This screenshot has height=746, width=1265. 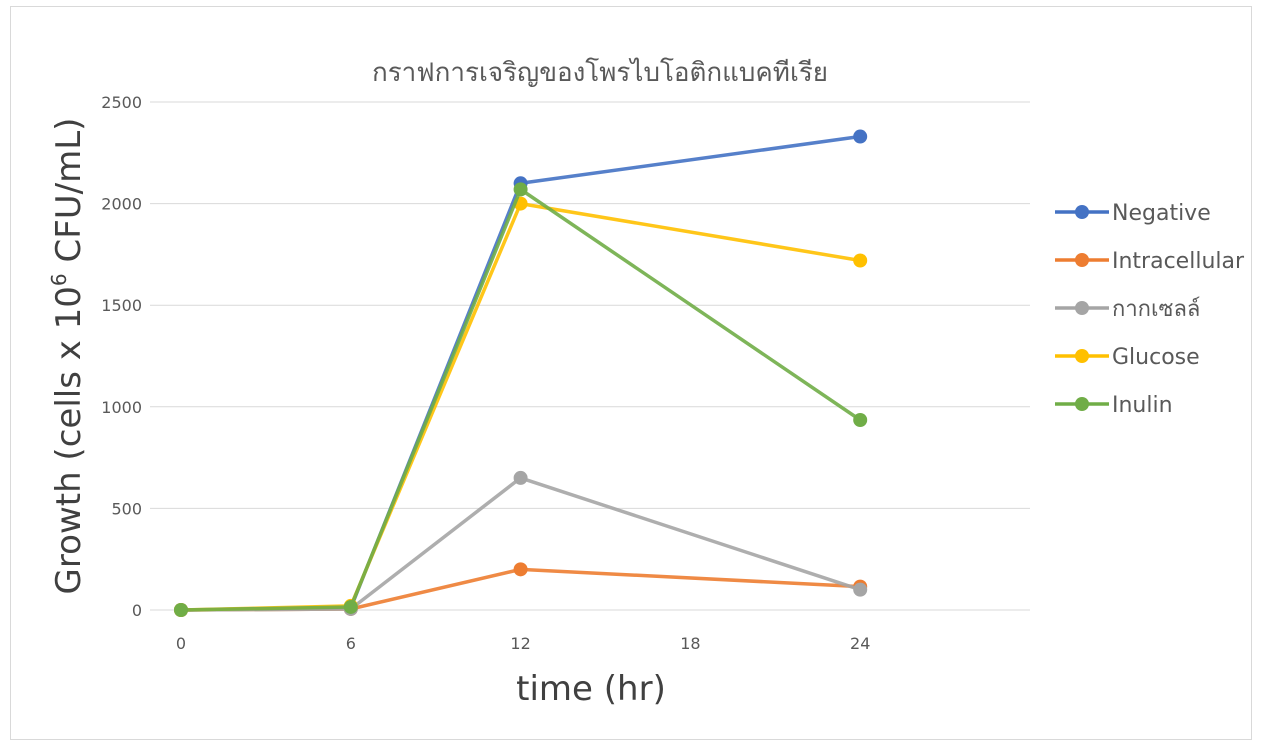 I want to click on legend-label: กากเซลล์, so click(x=1156, y=309).